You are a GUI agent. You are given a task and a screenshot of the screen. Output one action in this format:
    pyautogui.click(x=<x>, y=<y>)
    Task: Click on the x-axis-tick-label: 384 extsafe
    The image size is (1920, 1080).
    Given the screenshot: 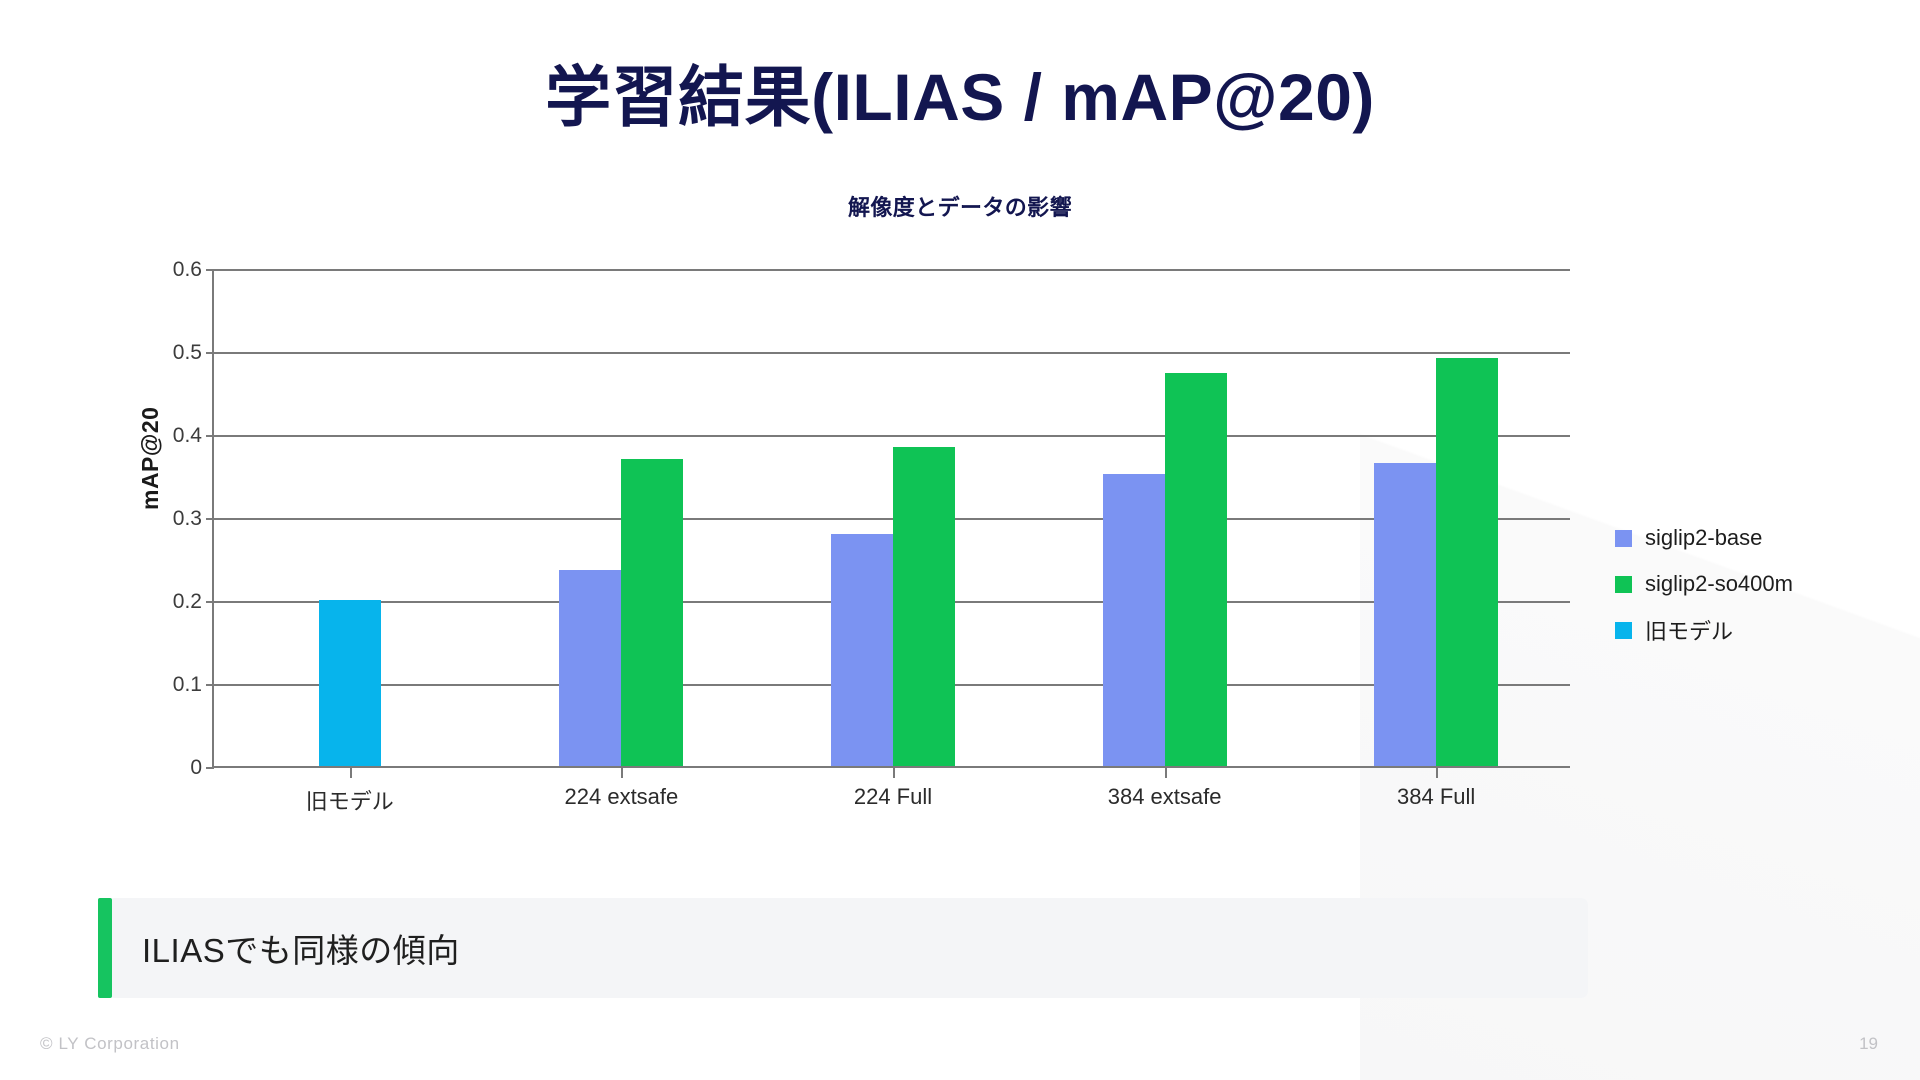 What is the action you would take?
    pyautogui.click(x=1164, y=796)
    